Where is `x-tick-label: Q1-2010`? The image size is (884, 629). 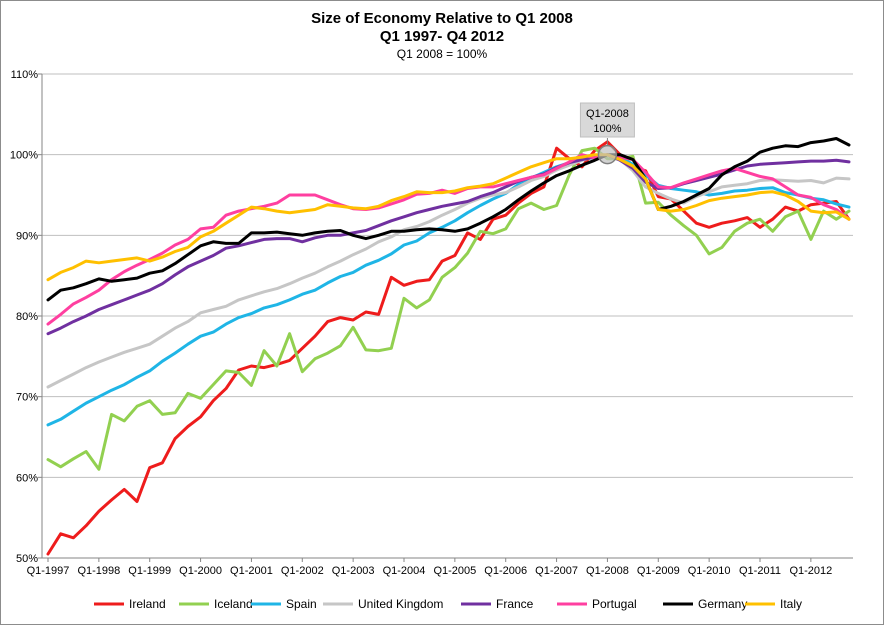 x-tick-label: Q1-2010 is located at coordinates (709, 571).